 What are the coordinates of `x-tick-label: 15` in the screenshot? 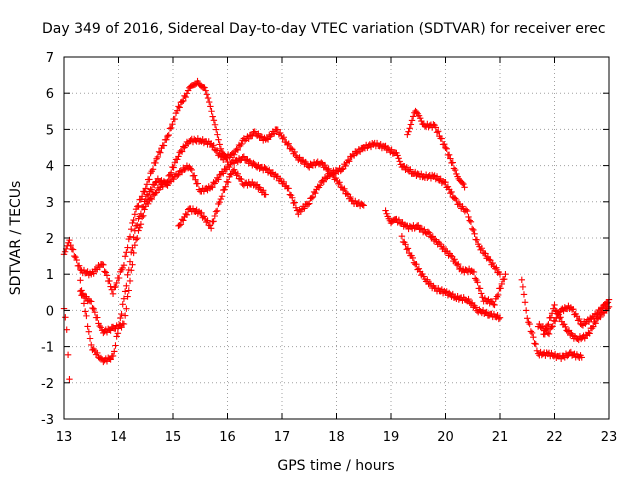 It's located at (173, 437).